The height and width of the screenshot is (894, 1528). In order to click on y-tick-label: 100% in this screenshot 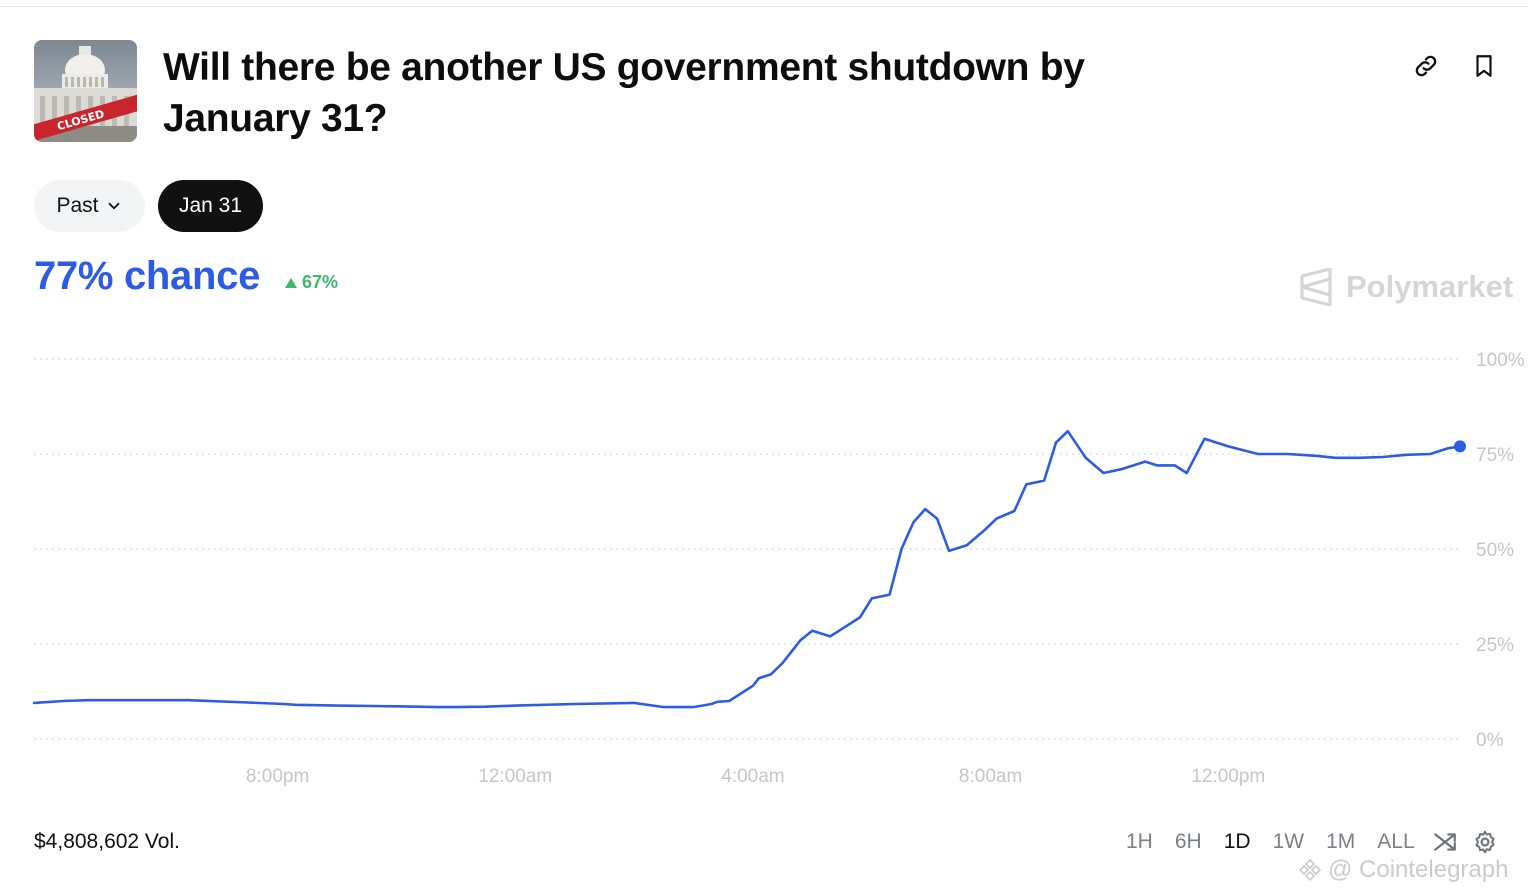, I will do `click(1500, 360)`.